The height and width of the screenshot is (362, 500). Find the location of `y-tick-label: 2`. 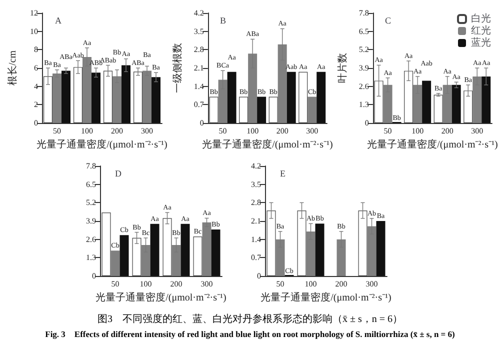

y-tick-label: 2 is located at coordinates (36, 105).